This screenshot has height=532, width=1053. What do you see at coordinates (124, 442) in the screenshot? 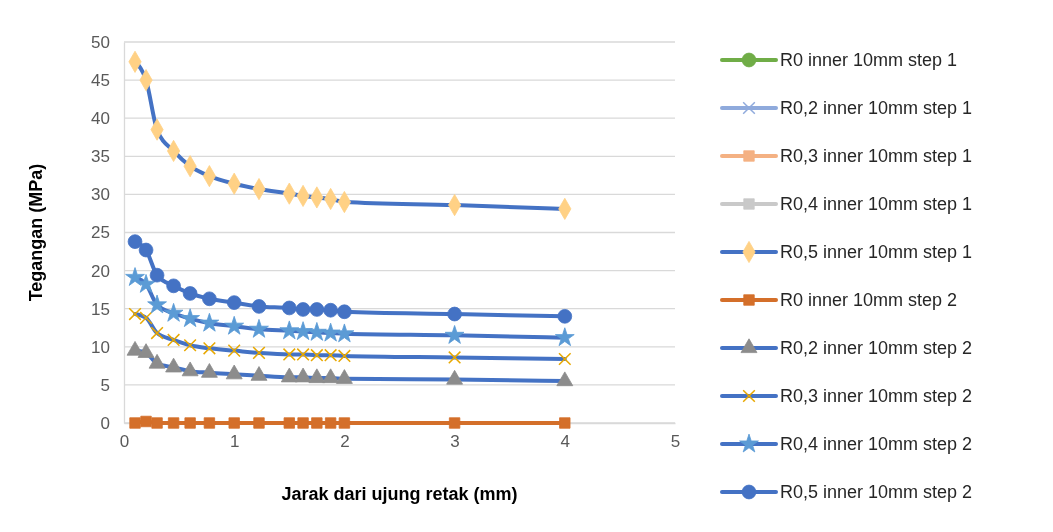
I see `x-tick-label: 0` at bounding box center [124, 442].